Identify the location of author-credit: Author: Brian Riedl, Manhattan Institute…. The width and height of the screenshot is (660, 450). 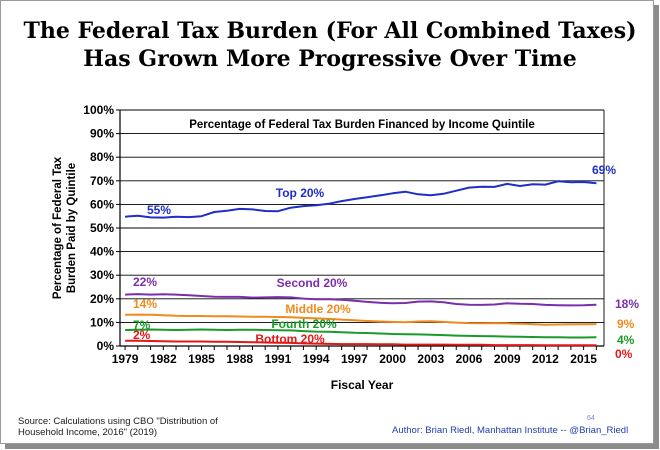
(510, 430).